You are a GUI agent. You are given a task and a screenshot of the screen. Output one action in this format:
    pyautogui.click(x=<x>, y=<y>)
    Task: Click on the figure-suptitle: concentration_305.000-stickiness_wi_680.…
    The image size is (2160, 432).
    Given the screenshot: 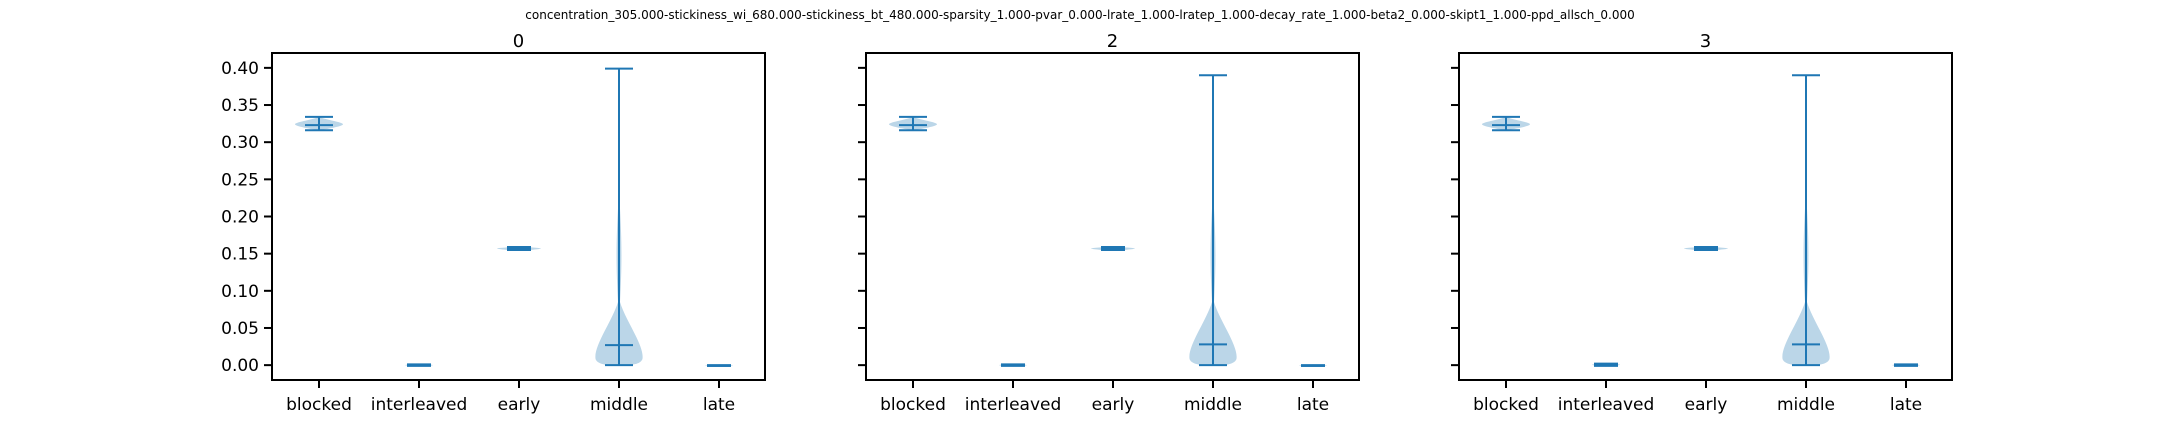 What is the action you would take?
    pyautogui.click(x=1079, y=15)
    